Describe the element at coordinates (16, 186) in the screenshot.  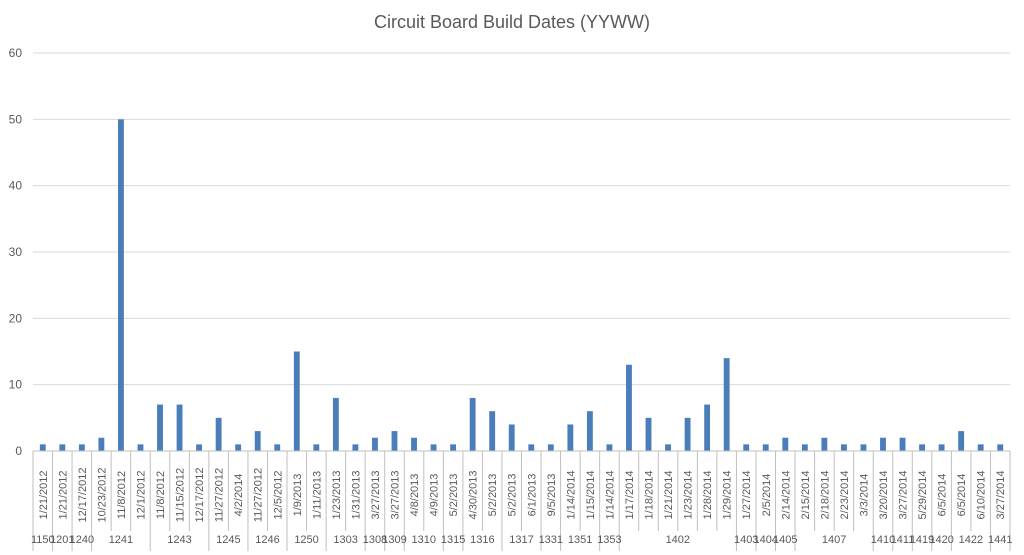
I see `y-tick-label: 40` at that location.